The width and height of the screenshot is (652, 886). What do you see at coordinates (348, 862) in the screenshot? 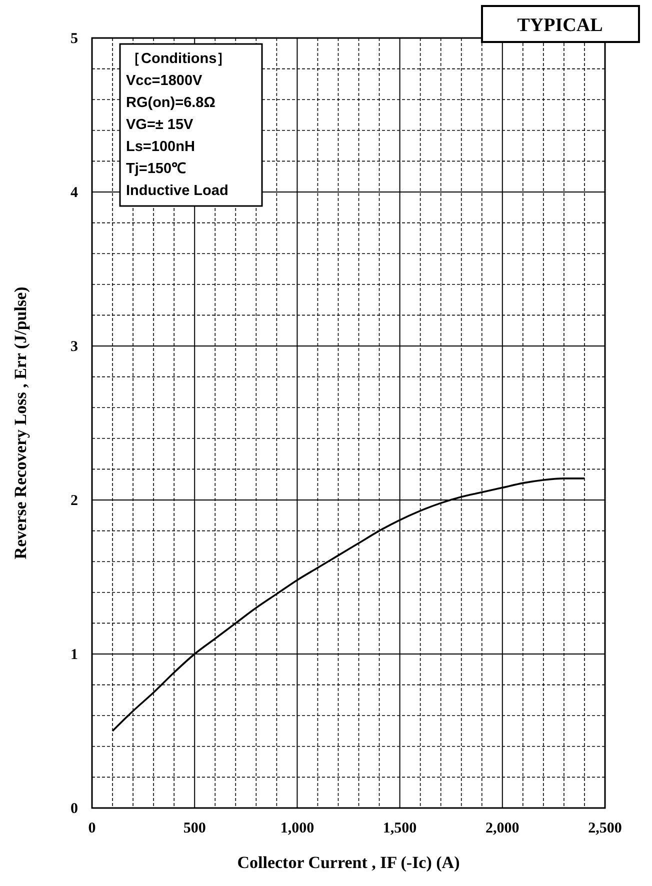
I see `x-axis-title: Collector Current , IF (-Ic) (A)` at bounding box center [348, 862].